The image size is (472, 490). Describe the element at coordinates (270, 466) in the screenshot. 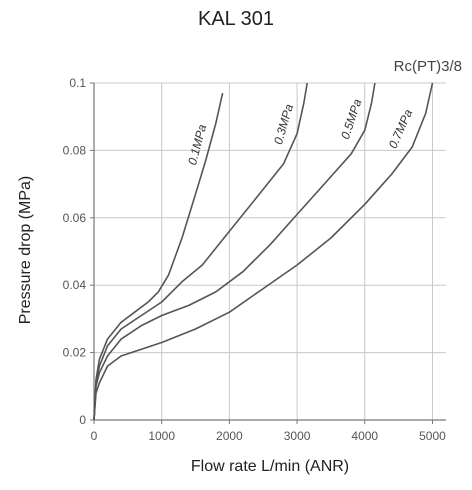

I see `x-axis-label: Flow rate L/min (ANR)` at that location.